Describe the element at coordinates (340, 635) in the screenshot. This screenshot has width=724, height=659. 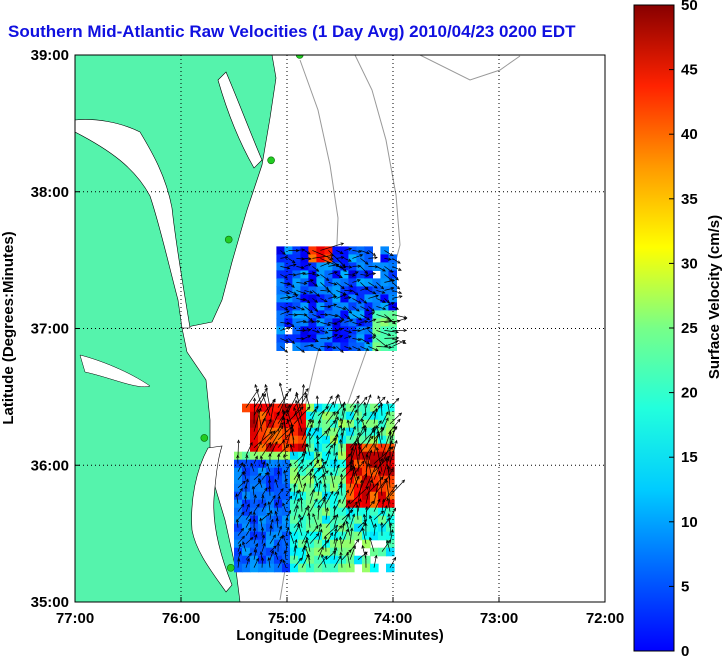
I see `x-axis-label: Longitude (Degrees:Minutes)` at that location.